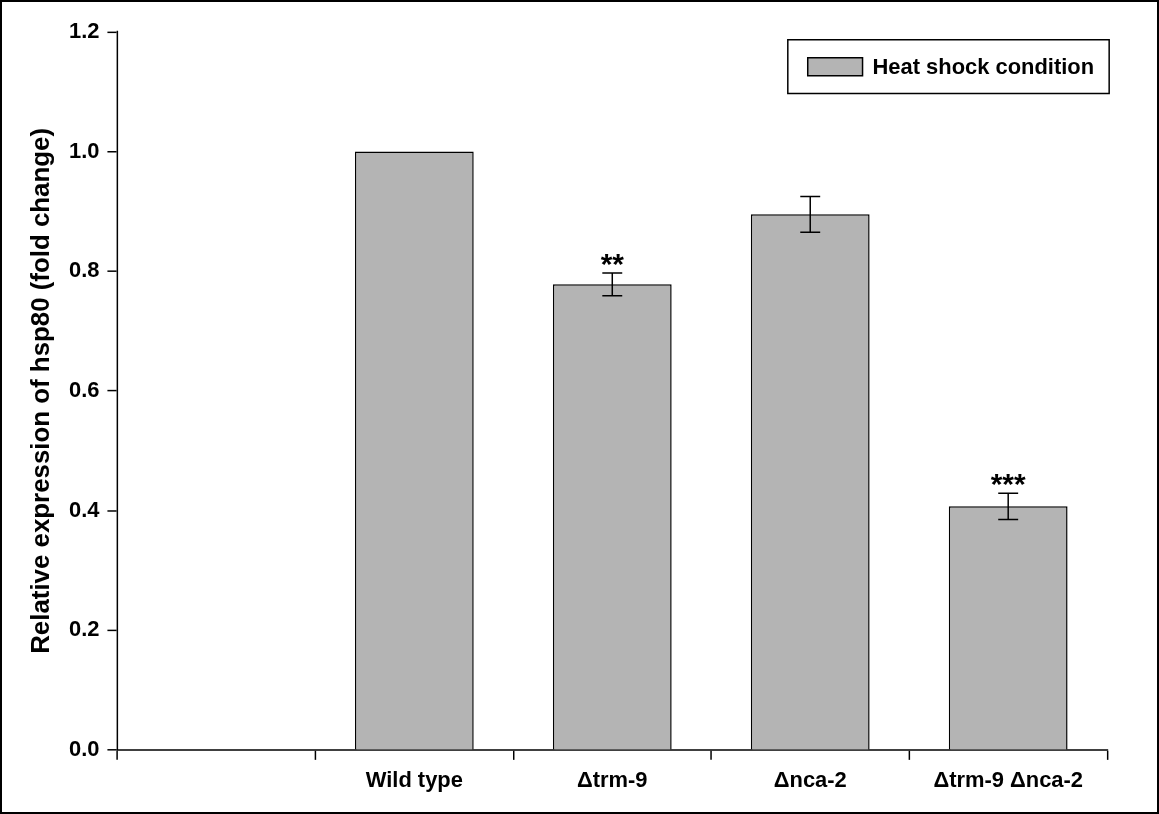 Image resolution: width=1159 pixels, height=814 pixels. What do you see at coordinates (39, 390) in the screenshot?
I see `y-axis-title: Relative expression of hsp80 (fold change)` at bounding box center [39, 390].